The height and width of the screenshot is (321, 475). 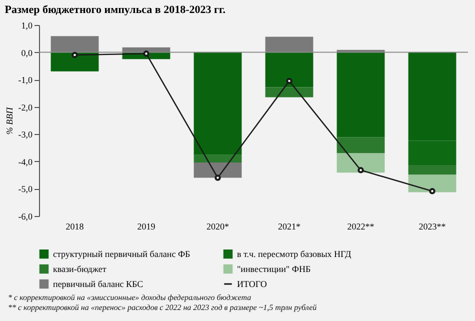 What do you see at coordinates (25, 80) in the screenshot?
I see `y-tick-label: -1,0` at bounding box center [25, 80].